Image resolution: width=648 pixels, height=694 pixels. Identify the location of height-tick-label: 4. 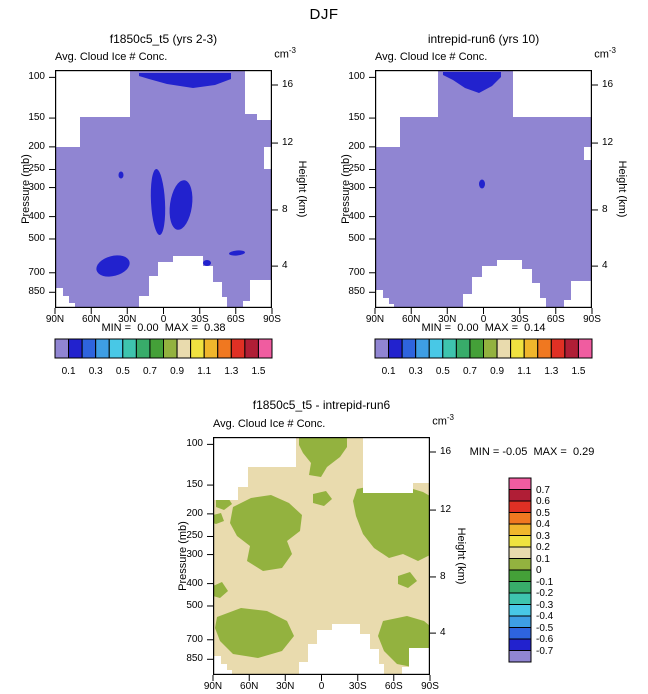
(443, 633).